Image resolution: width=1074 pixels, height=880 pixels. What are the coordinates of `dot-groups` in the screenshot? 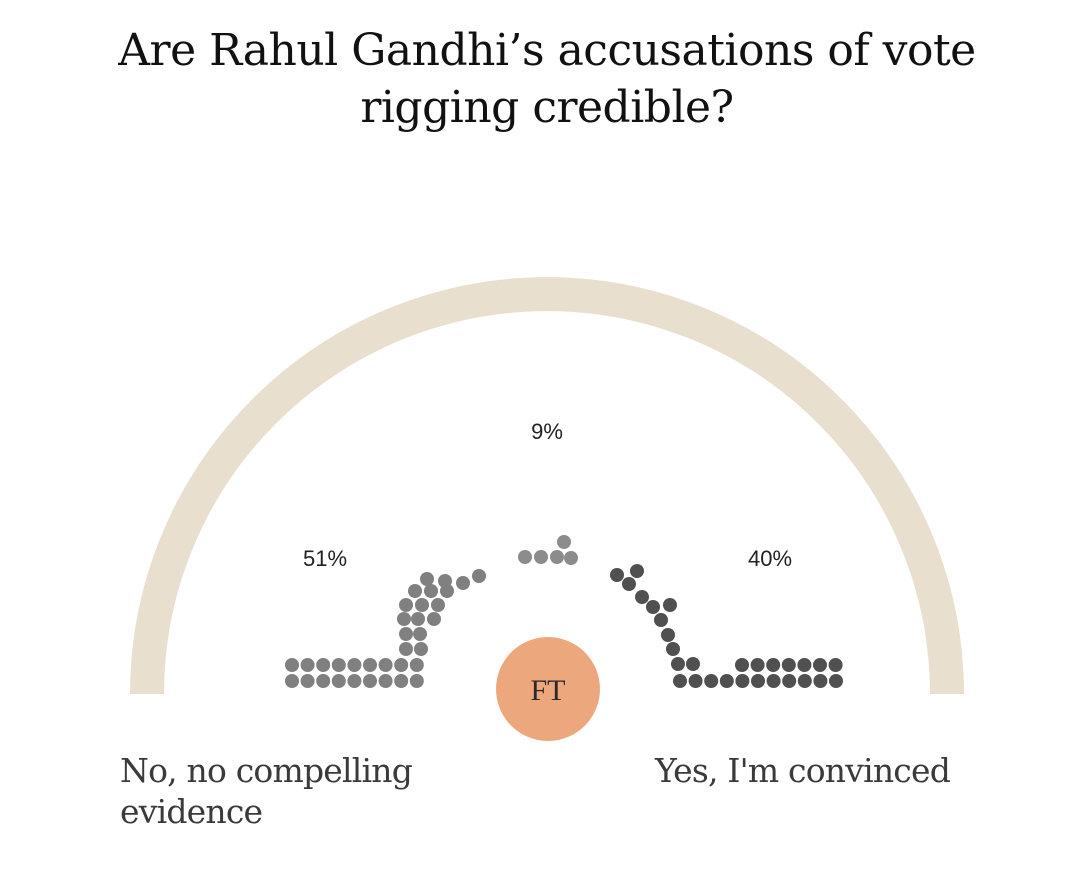 It's located at (564, 611).